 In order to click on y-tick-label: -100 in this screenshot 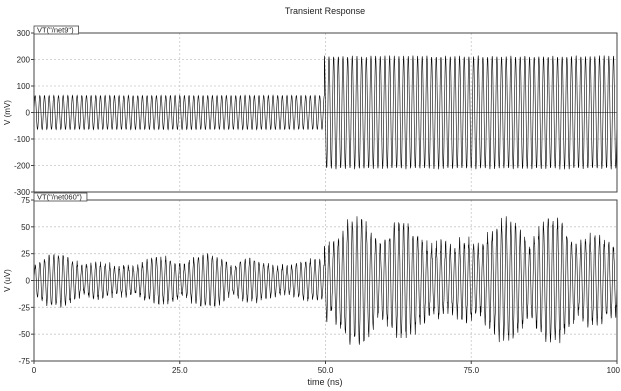, I will do `click(22, 139)`.